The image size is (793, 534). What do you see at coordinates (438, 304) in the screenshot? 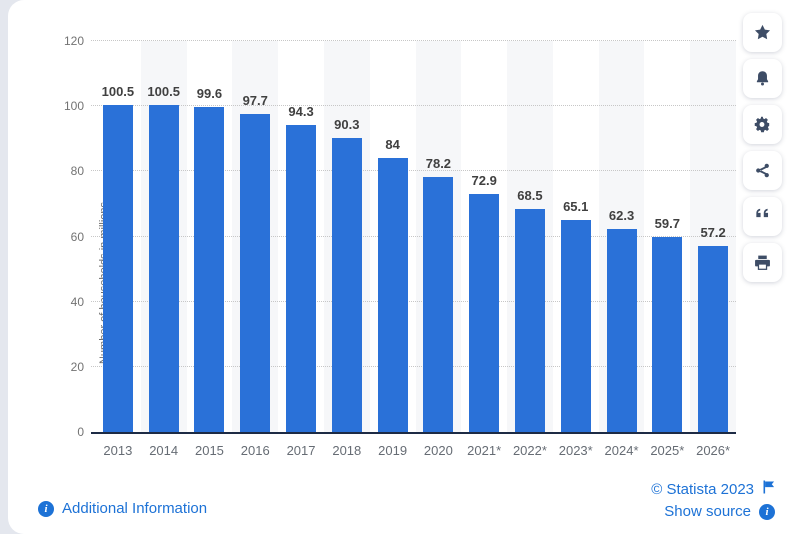
I see `bar-2020` at bounding box center [438, 304].